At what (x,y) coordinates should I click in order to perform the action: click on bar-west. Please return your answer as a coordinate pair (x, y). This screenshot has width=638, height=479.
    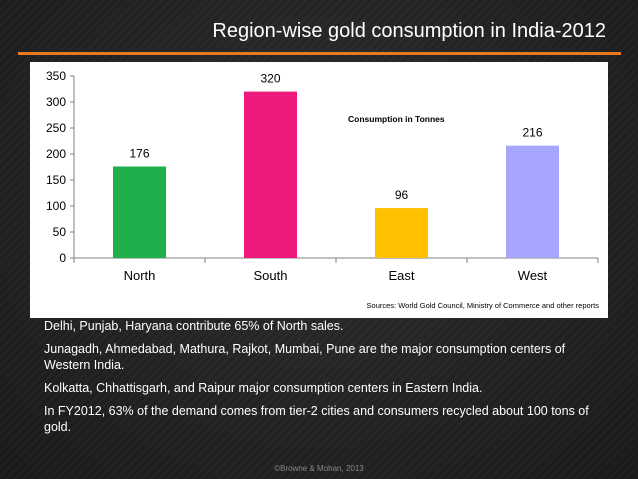
    Looking at the image, I should click on (532, 201).